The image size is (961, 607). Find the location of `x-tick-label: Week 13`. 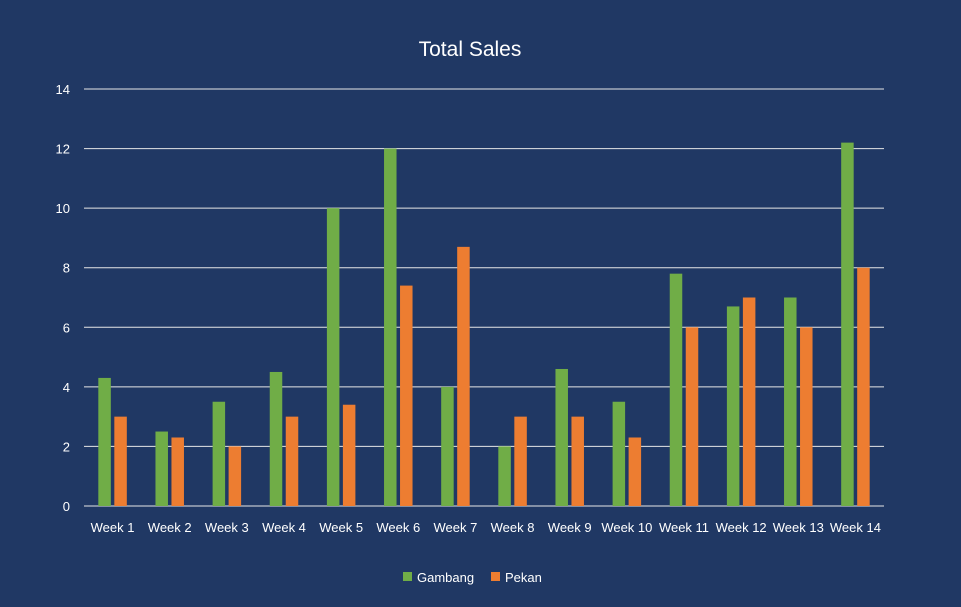

x-tick-label: Week 13 is located at coordinates (798, 527).